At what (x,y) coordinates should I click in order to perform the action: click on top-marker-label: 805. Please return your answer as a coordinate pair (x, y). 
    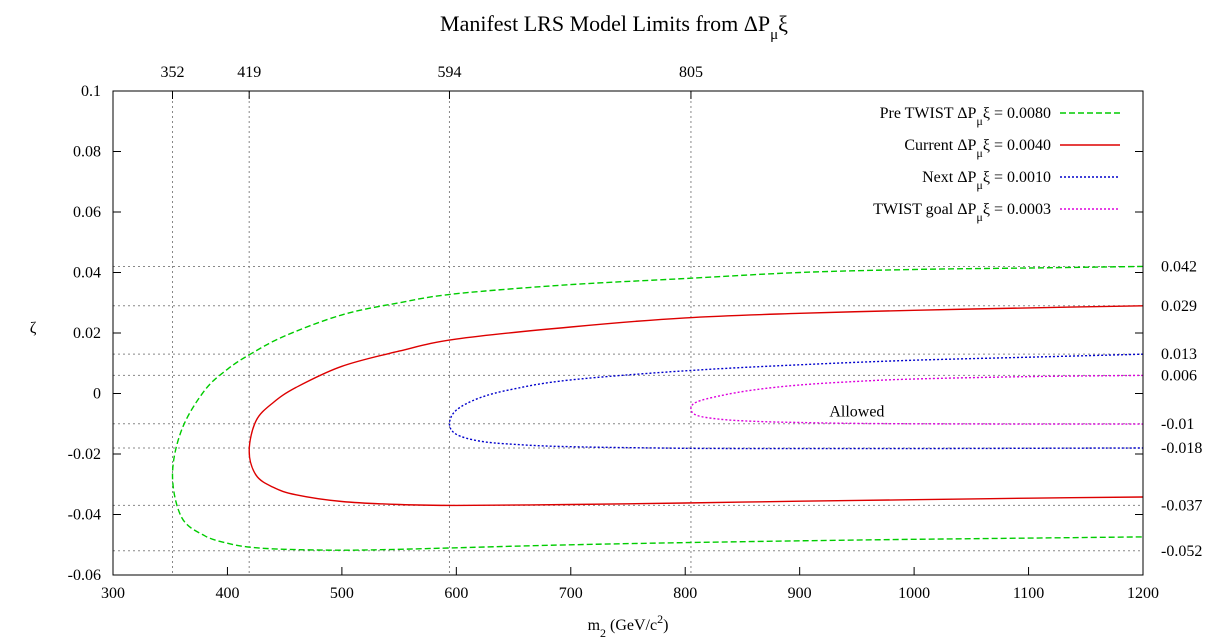
    Looking at the image, I should click on (691, 72).